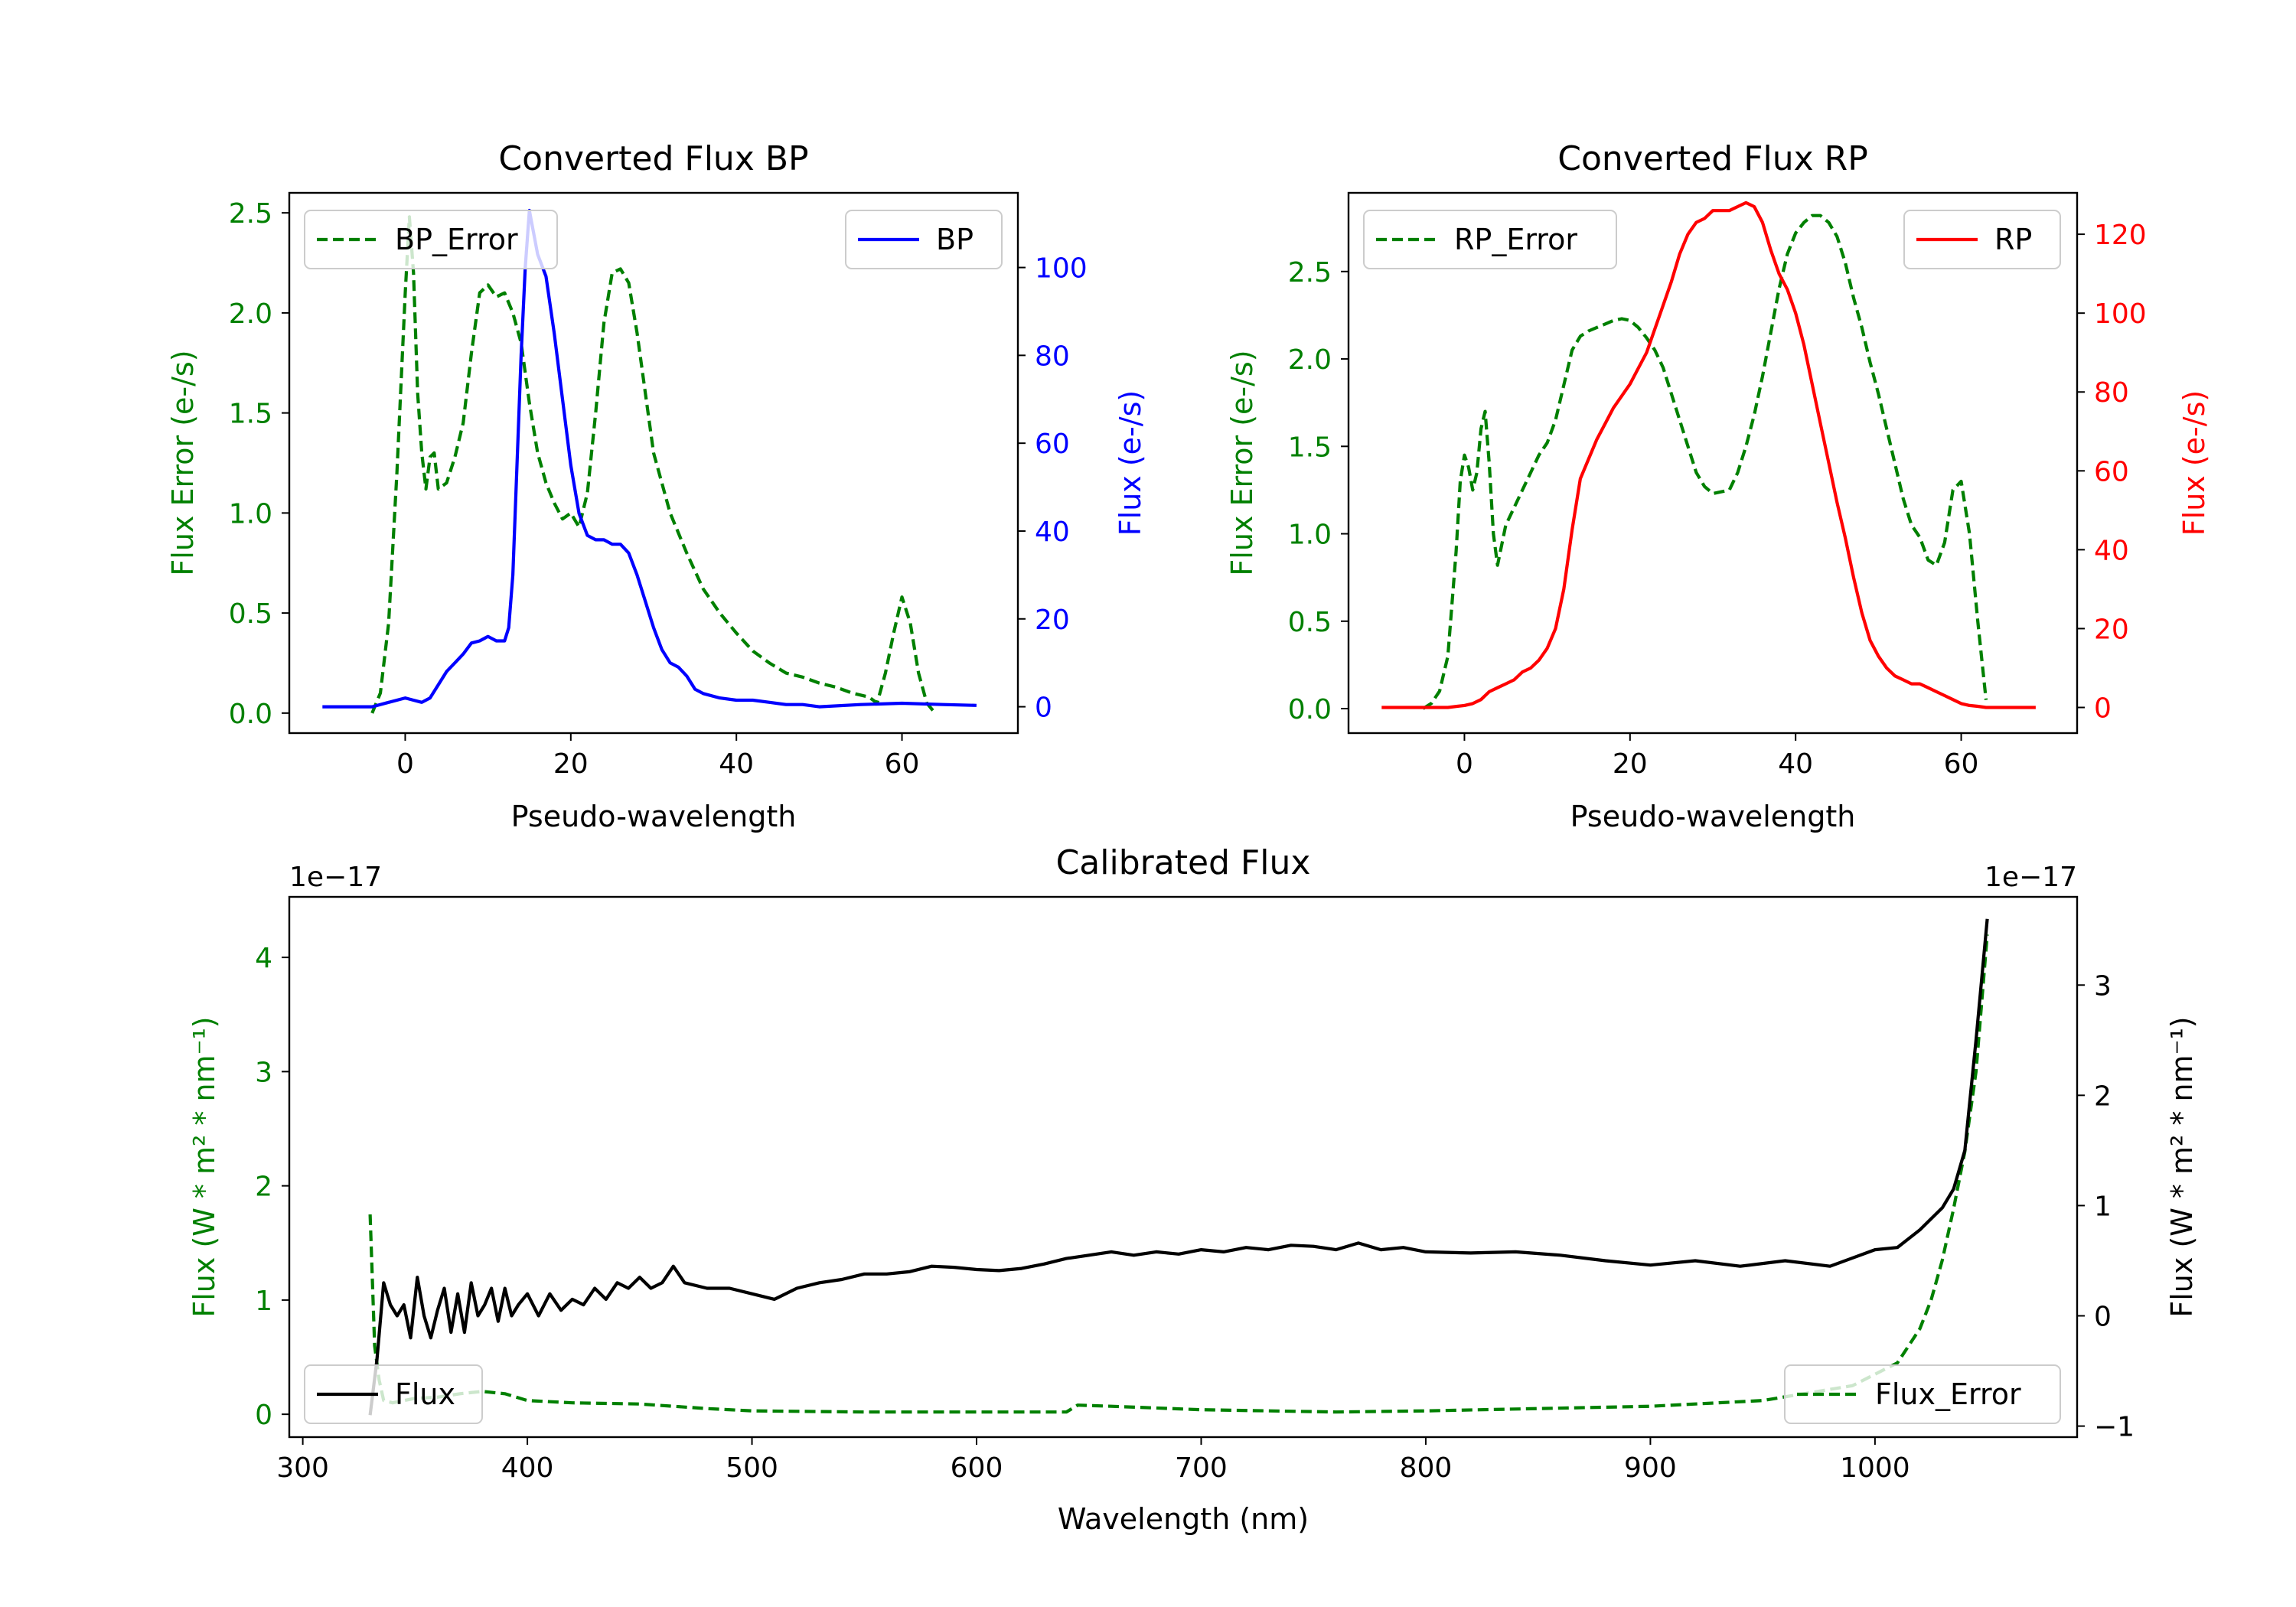 Image resolution: width=2296 pixels, height=1607 pixels. Describe the element at coordinates (1043, 708) in the screenshot. I see `bp-ytick-right-label: 0` at that location.